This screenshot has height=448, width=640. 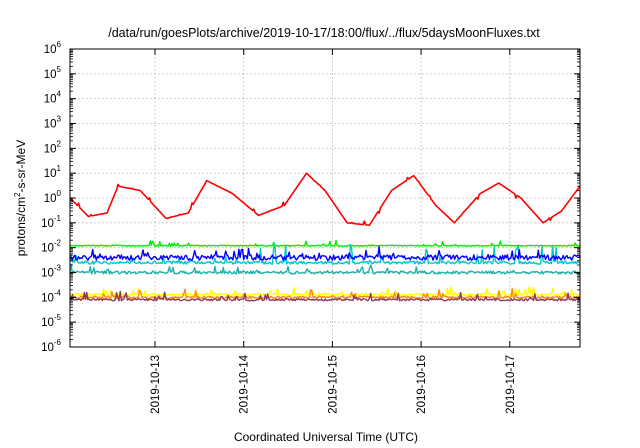 What do you see at coordinates (59, 119) in the screenshot?
I see `y-tick-exponent: 3` at bounding box center [59, 119].